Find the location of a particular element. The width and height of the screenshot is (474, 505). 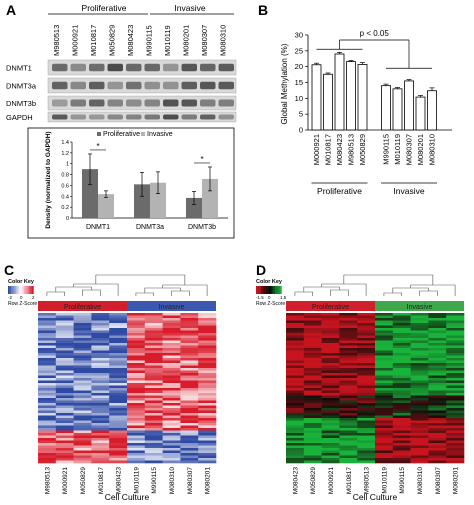

sample-label: M050829 is located at coordinates (112, 40).